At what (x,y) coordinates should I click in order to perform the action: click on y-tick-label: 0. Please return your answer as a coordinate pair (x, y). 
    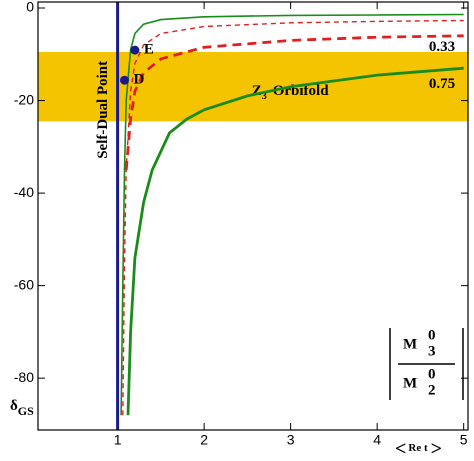
    Looking at the image, I should click on (30, 7).